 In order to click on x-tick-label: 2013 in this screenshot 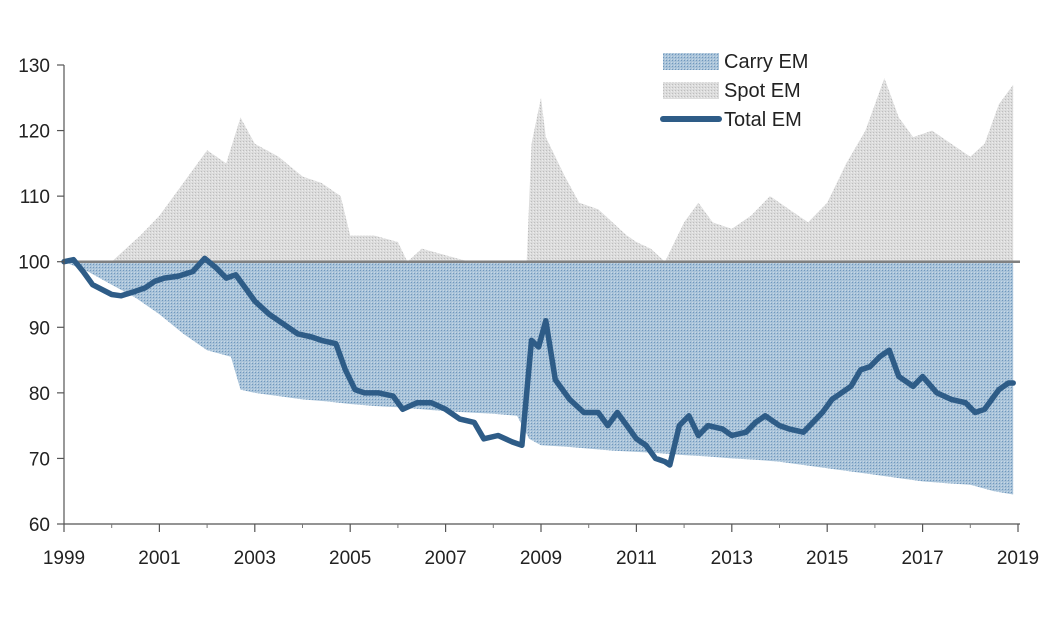, I will do `click(732, 558)`.